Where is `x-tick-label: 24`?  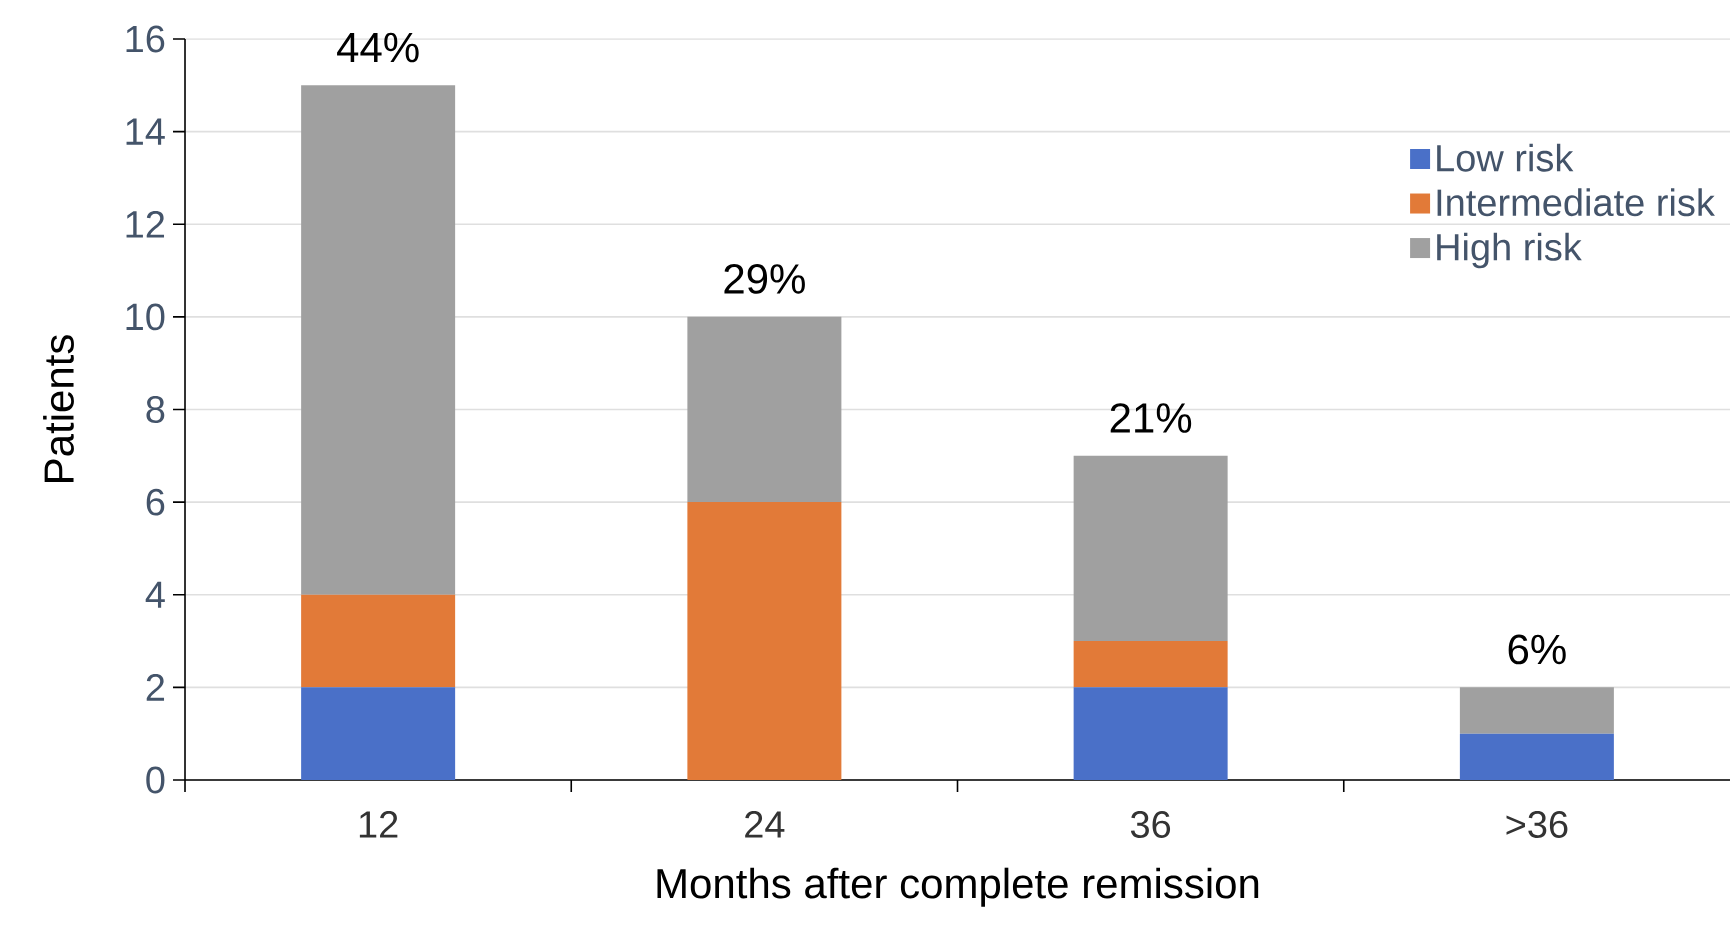
x-tick-label: 24 is located at coordinates (765, 824).